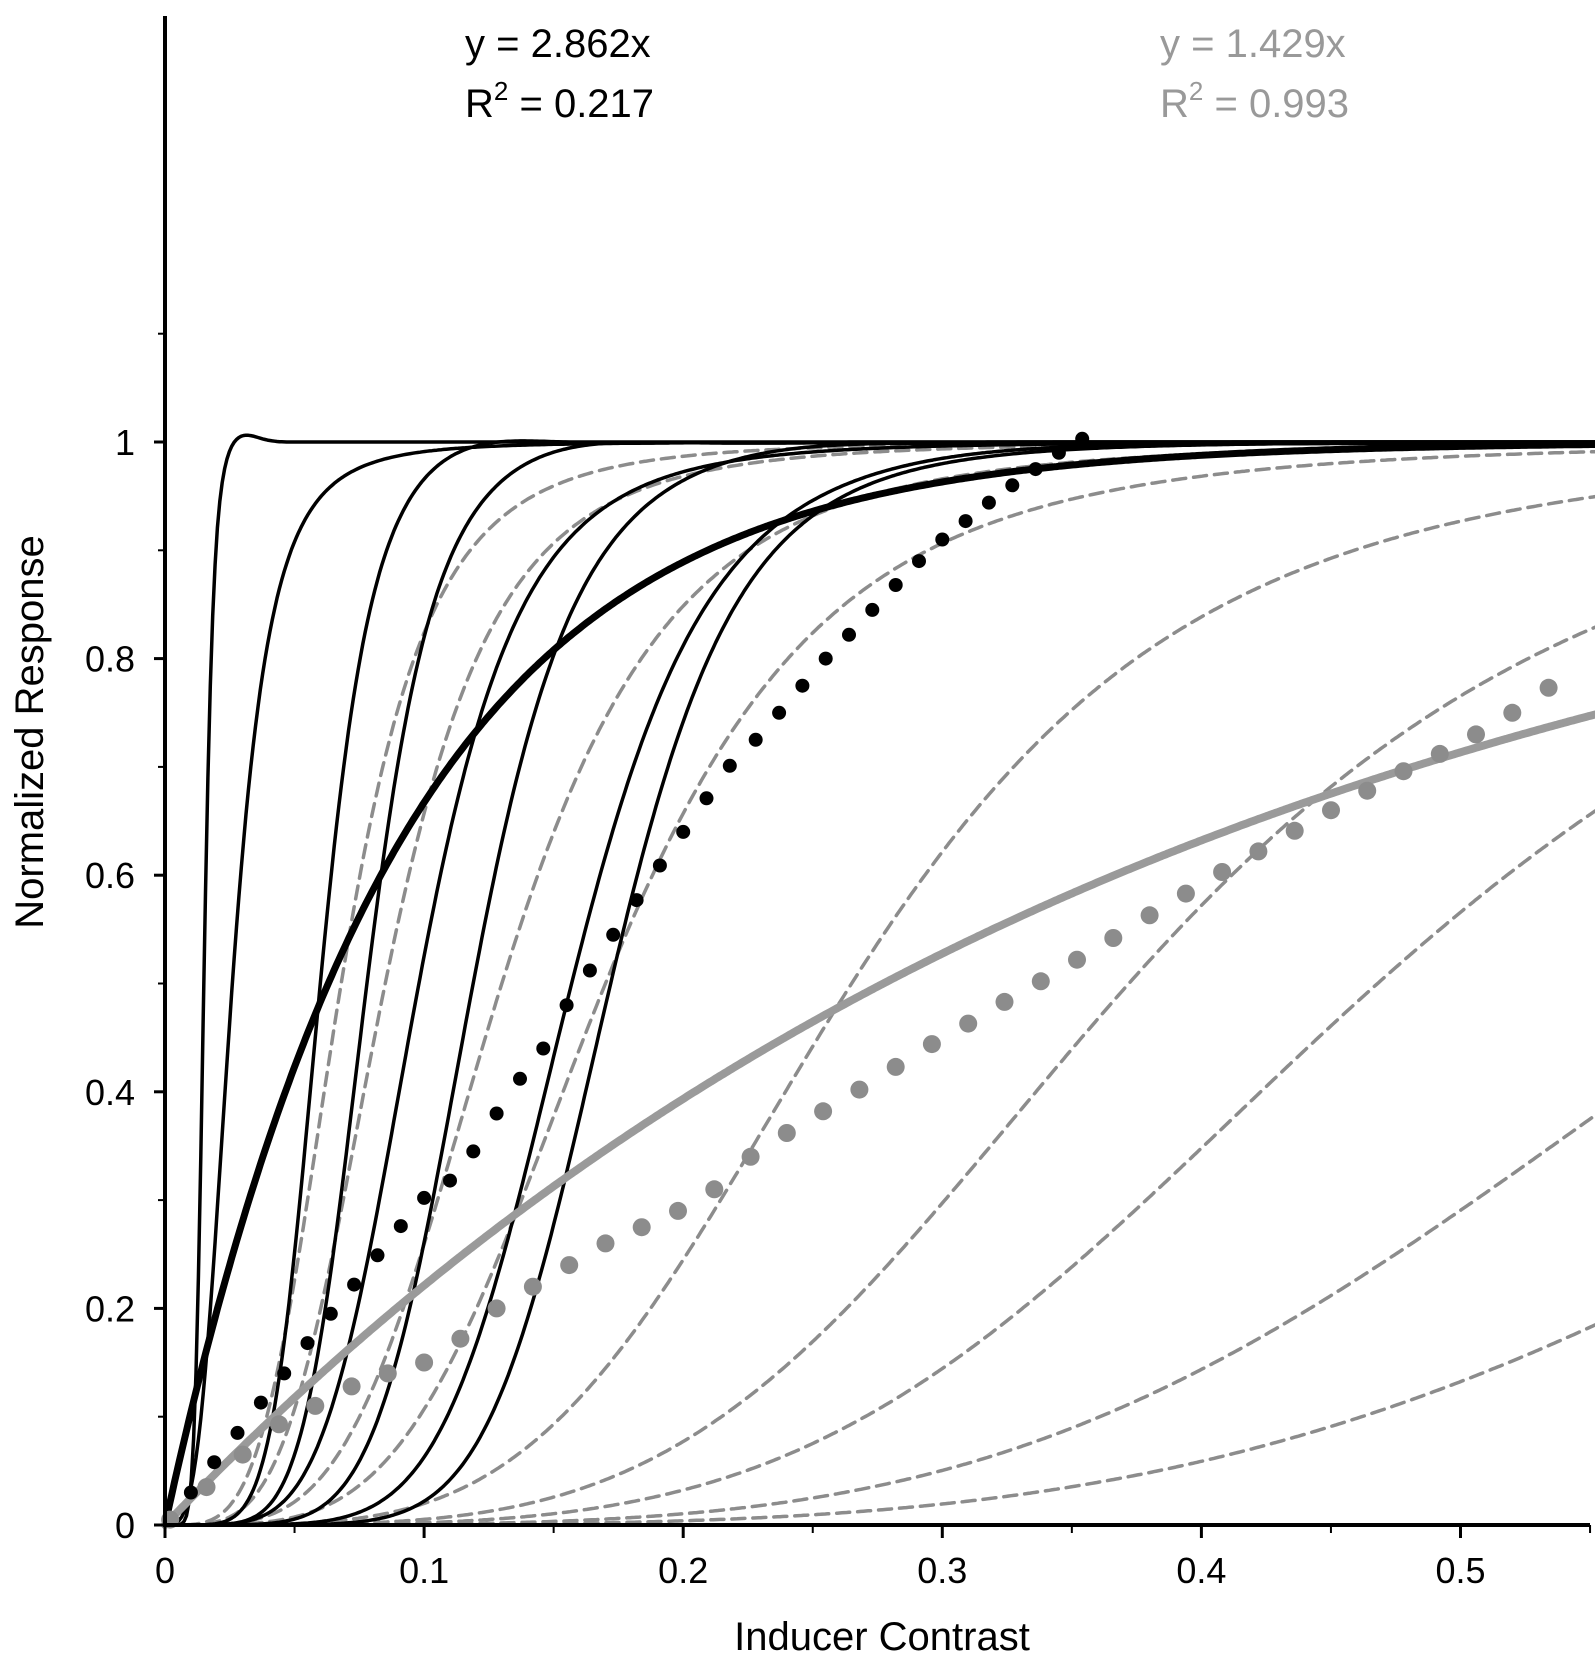 The image size is (1595, 1659). What do you see at coordinates (1254, 101) in the screenshot?
I see `gray-fit-r2: R2 = 0.993` at bounding box center [1254, 101].